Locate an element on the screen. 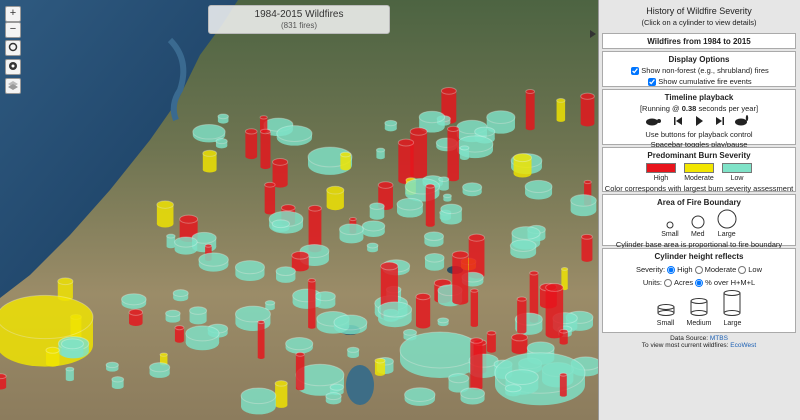  refresh-button is located at coordinates (13, 48).